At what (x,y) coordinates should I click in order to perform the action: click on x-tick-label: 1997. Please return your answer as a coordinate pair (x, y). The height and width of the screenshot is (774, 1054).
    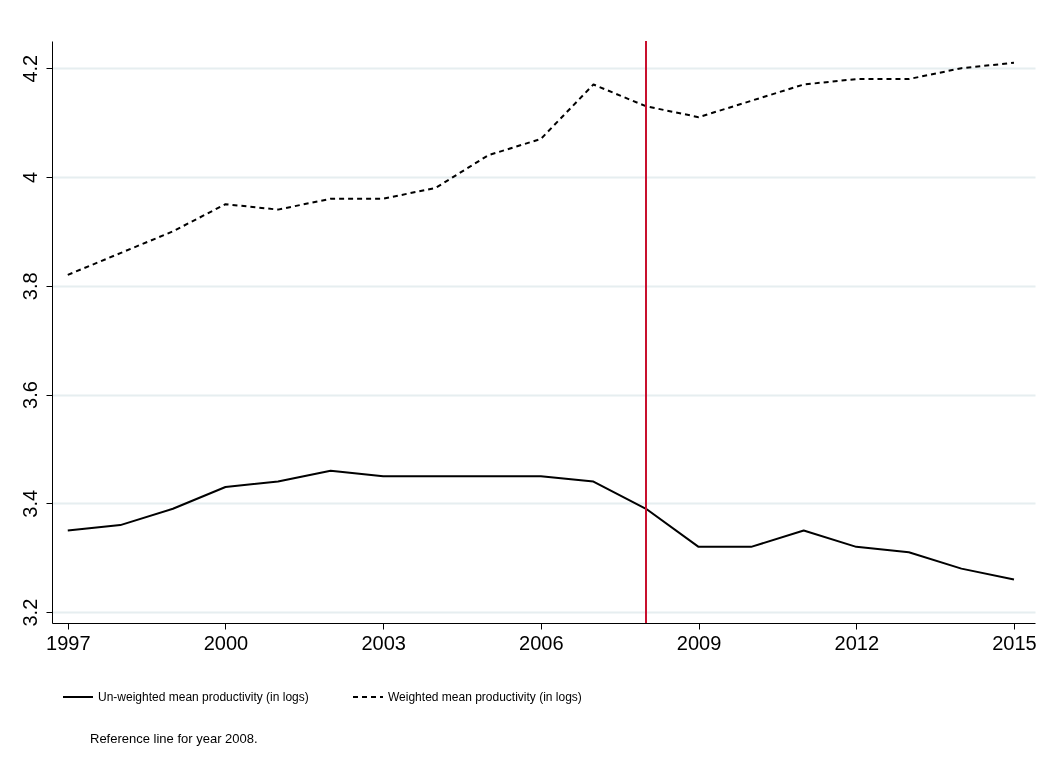
    Looking at the image, I should click on (68, 642).